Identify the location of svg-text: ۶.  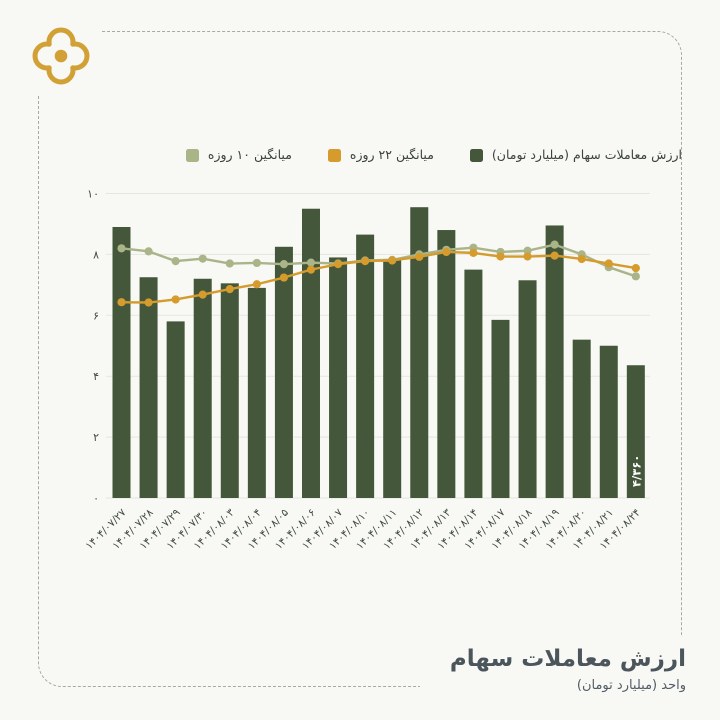
(96, 315).